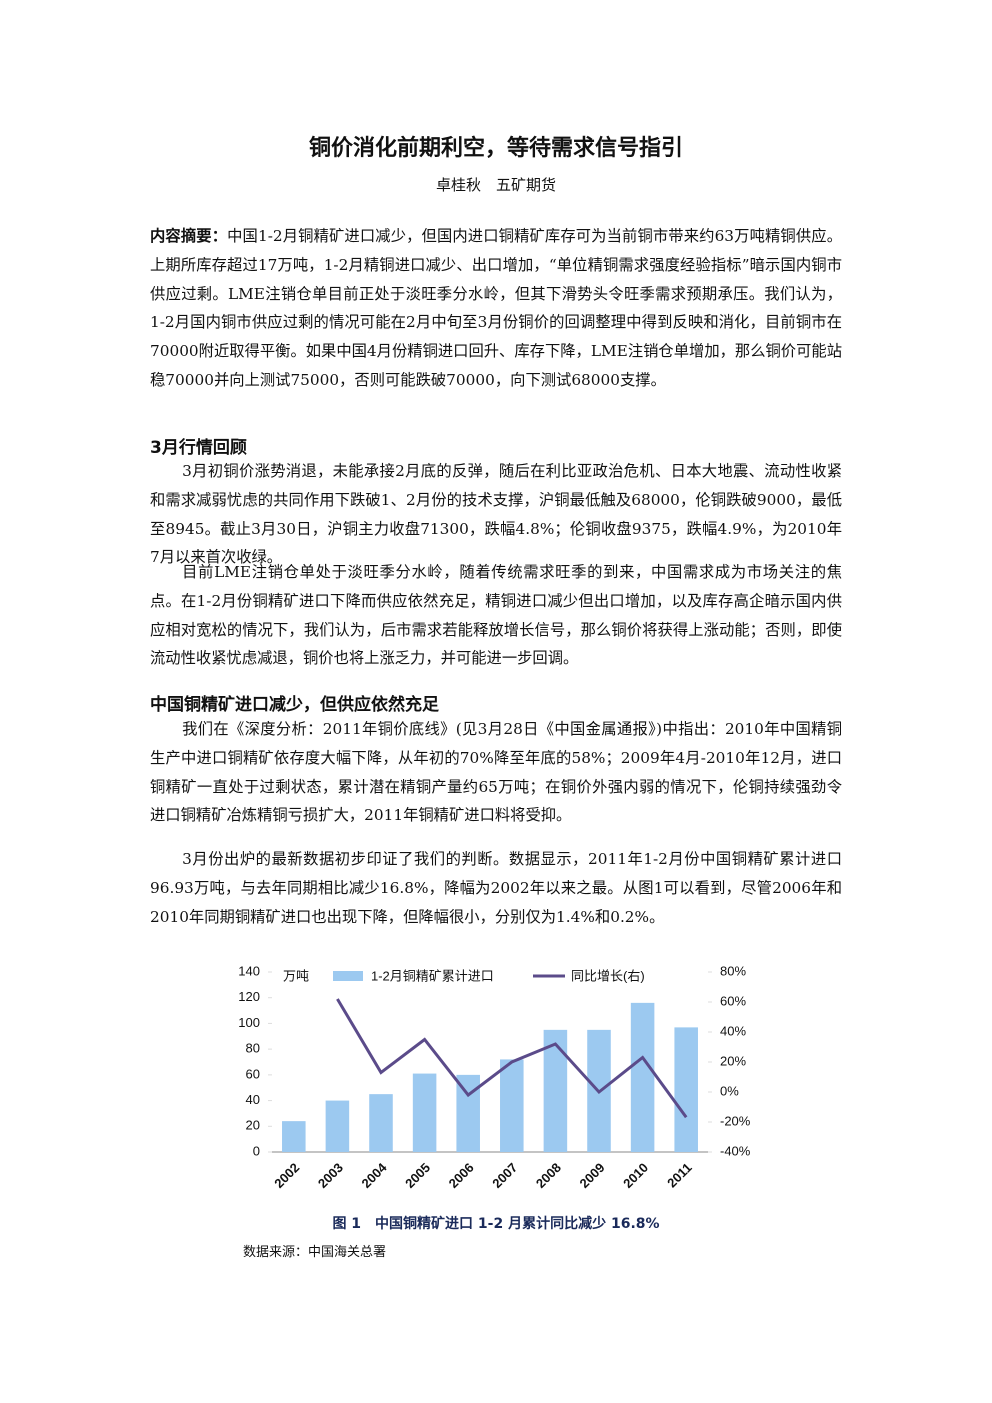  Describe the element at coordinates (348, 976) in the screenshot. I see `legend-swatch` at that location.